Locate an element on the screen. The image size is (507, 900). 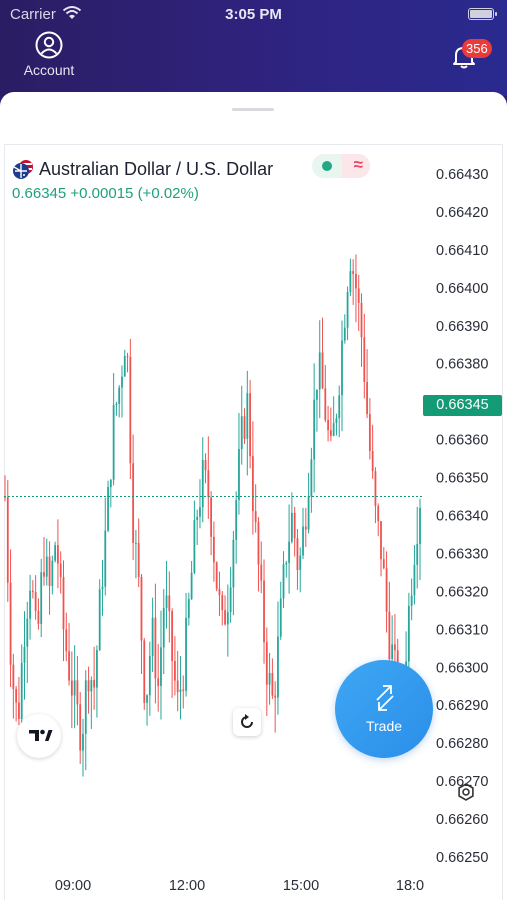
wifi-icon is located at coordinates (72, 12).